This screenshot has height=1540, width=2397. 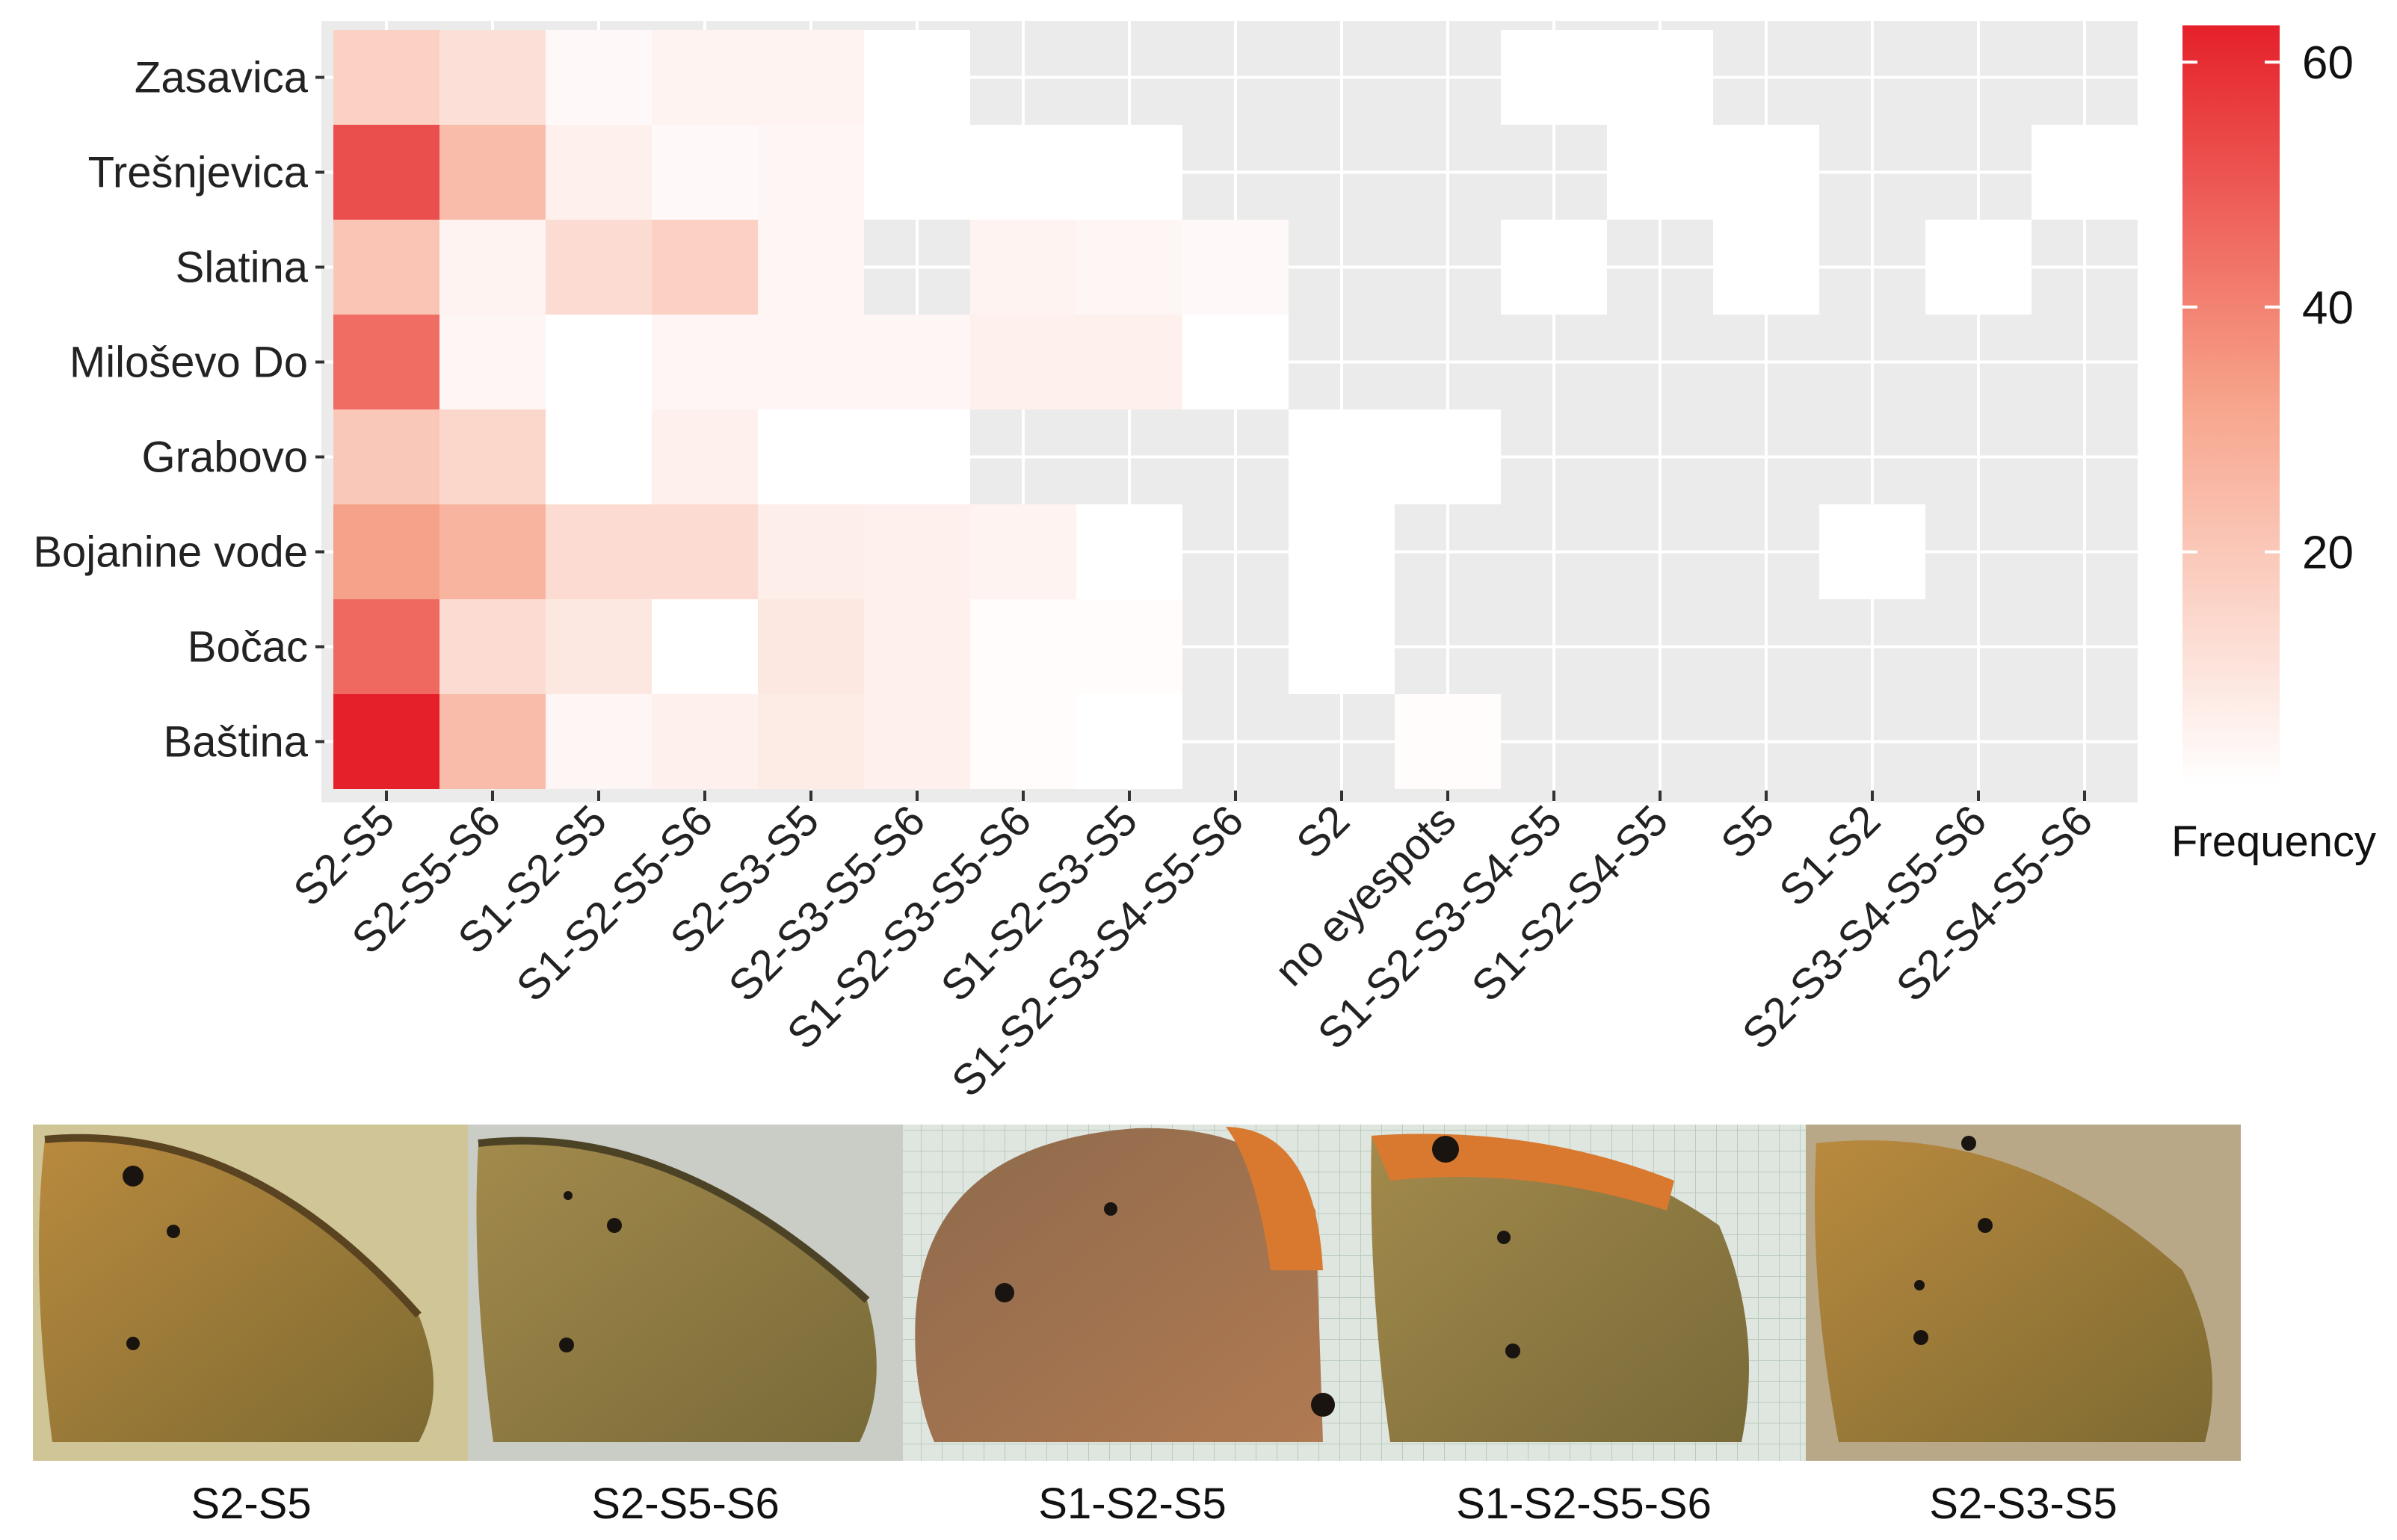 What do you see at coordinates (2023, 1503) in the screenshot?
I see `photo-label: S2-S3-S5` at bounding box center [2023, 1503].